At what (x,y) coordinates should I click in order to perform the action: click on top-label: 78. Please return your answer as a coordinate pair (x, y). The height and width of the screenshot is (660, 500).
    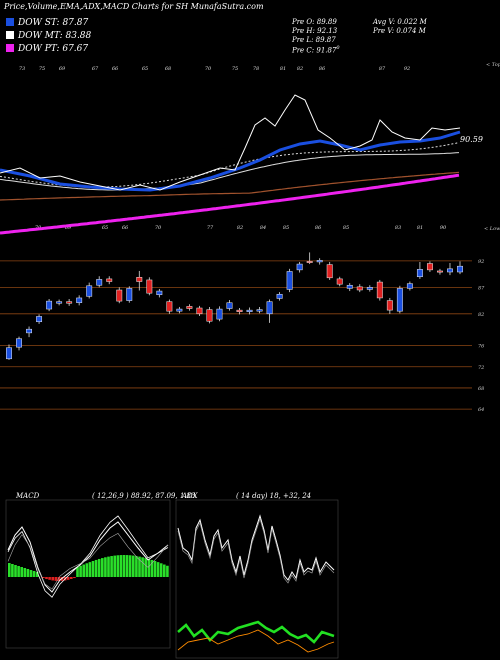
    Looking at the image, I should click on (256, 69).